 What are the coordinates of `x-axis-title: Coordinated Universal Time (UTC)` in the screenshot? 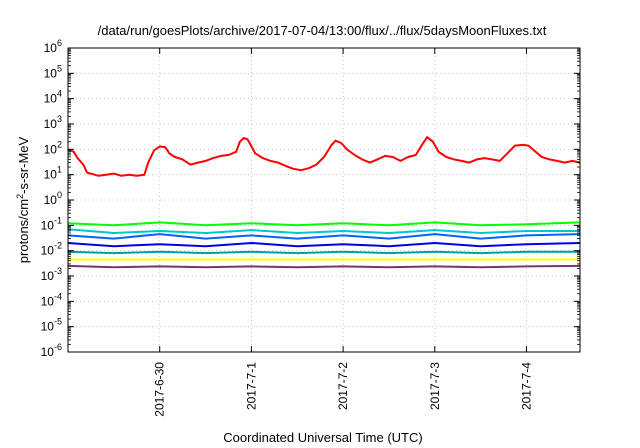 It's located at (322, 437).